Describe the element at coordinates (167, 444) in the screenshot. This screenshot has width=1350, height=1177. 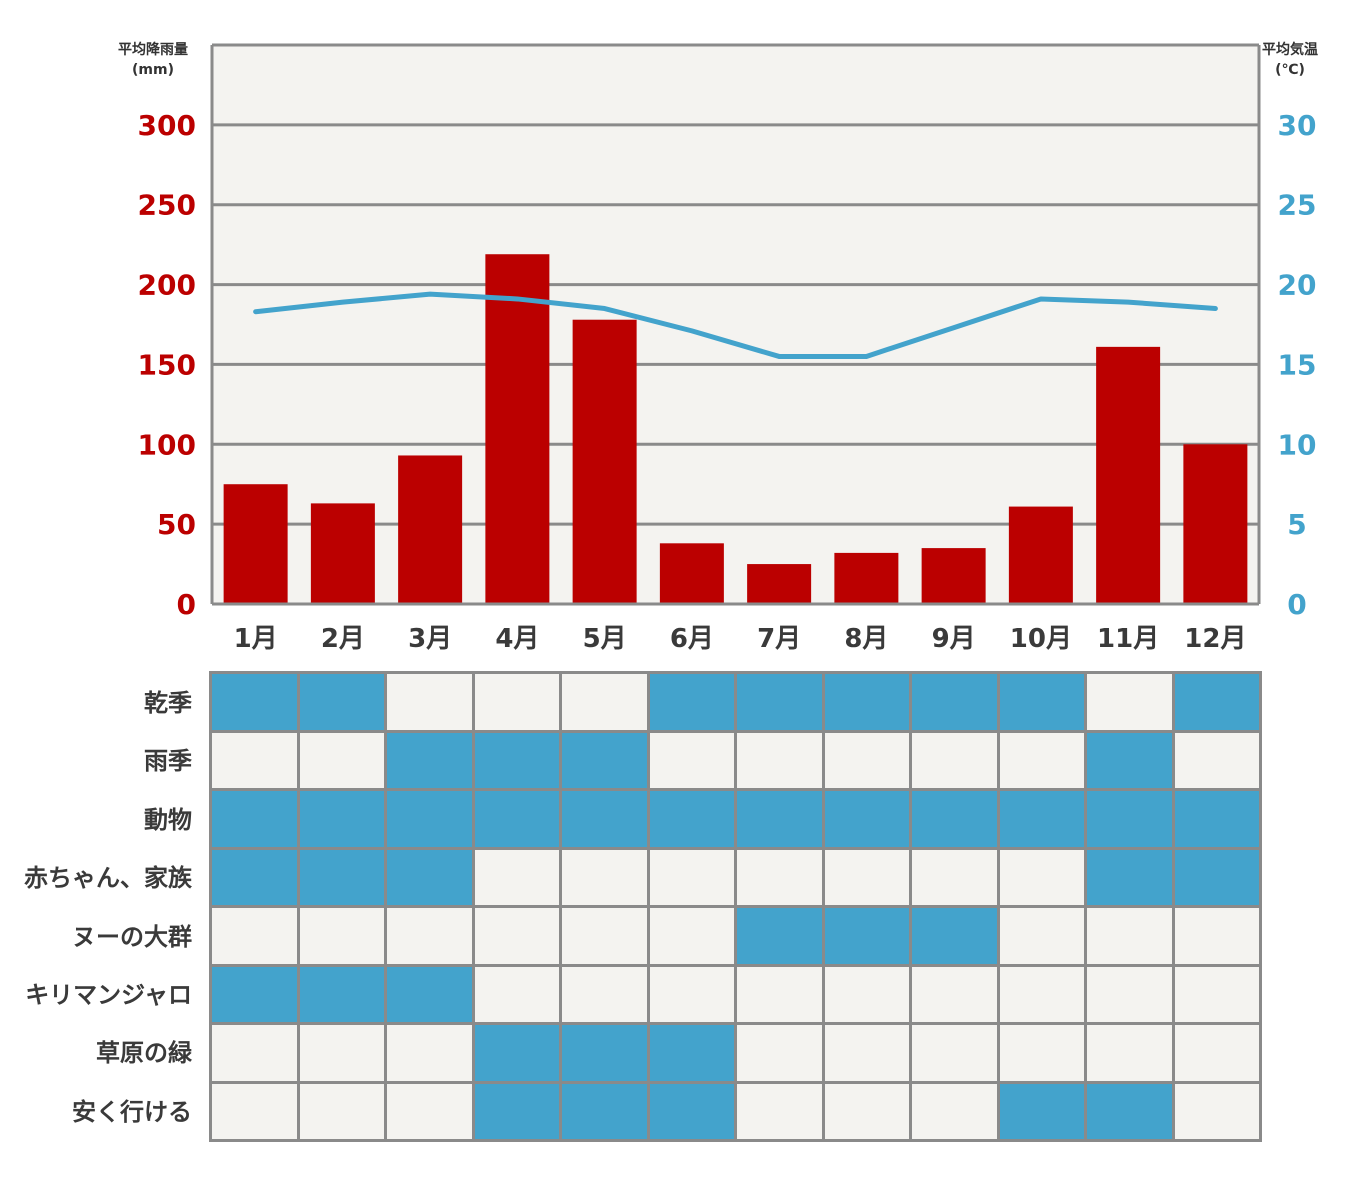
I see `left-tick-label: 100` at that location.